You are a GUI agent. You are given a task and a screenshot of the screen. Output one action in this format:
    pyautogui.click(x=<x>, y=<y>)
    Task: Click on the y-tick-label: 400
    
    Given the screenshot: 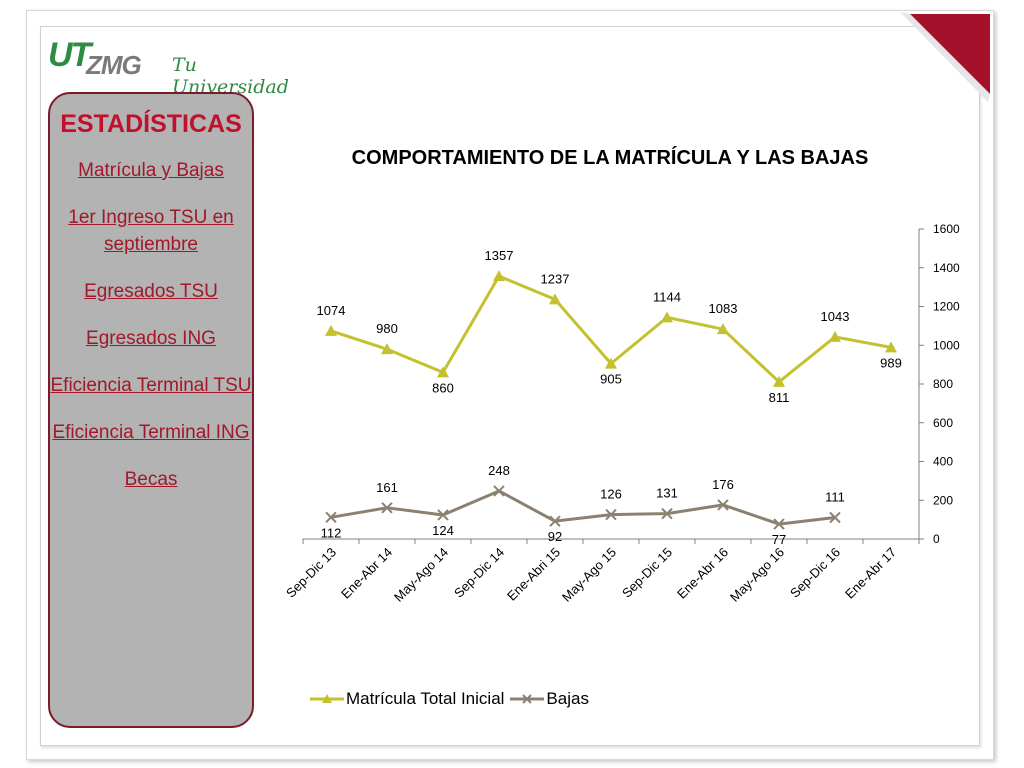 What is the action you would take?
    pyautogui.click(x=943, y=462)
    